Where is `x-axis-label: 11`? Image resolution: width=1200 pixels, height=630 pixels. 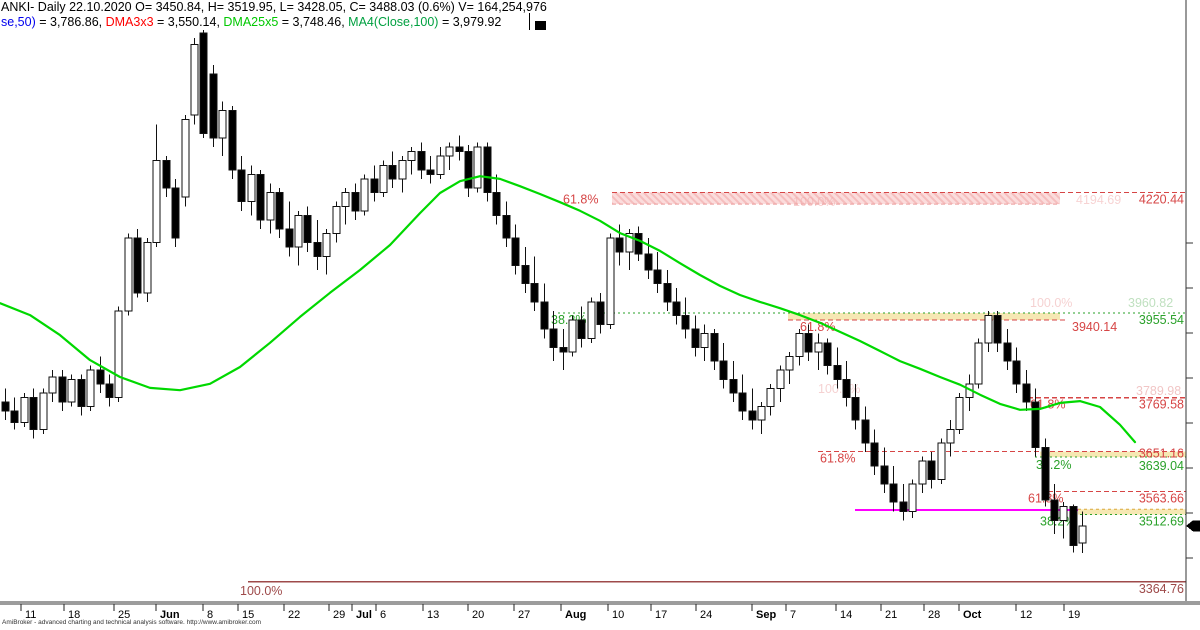 x-axis-label: 11 is located at coordinates (30, 615).